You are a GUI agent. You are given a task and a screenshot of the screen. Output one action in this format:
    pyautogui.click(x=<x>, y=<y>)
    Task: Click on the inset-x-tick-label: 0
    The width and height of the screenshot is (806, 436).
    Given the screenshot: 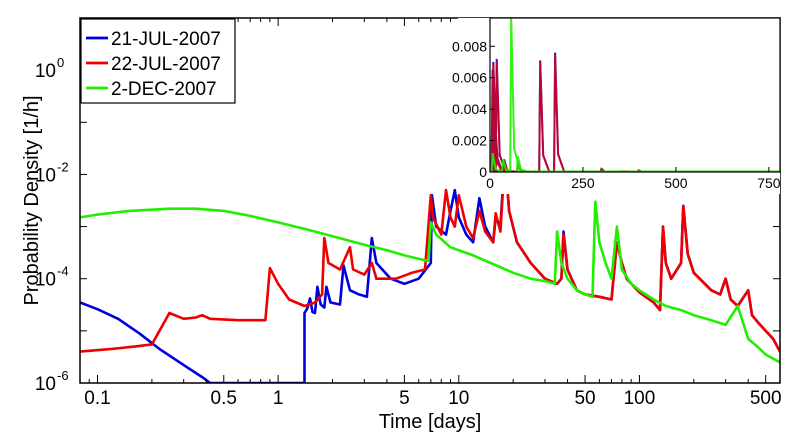 What is the action you would take?
    pyautogui.click(x=490, y=183)
    